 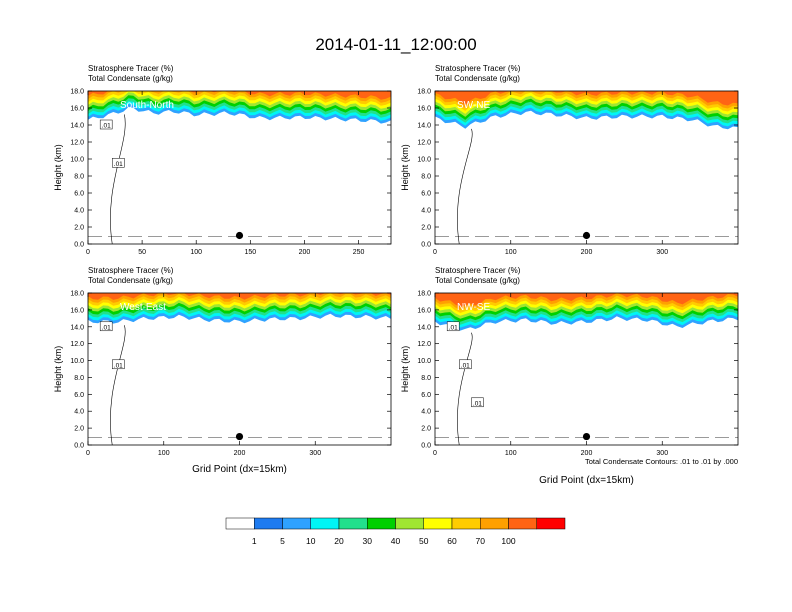 What do you see at coordinates (254, 541) in the screenshot?
I see `colorbar-label: 1` at bounding box center [254, 541].